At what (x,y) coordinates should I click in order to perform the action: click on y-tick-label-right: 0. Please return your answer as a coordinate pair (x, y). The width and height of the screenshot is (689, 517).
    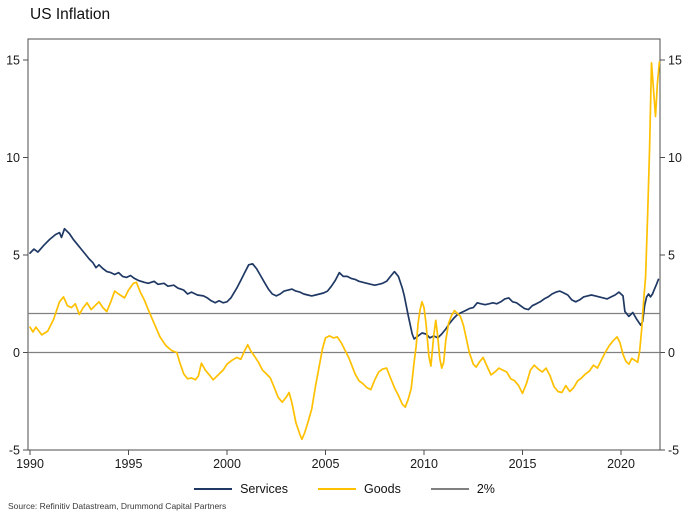
    Looking at the image, I should click on (671, 353).